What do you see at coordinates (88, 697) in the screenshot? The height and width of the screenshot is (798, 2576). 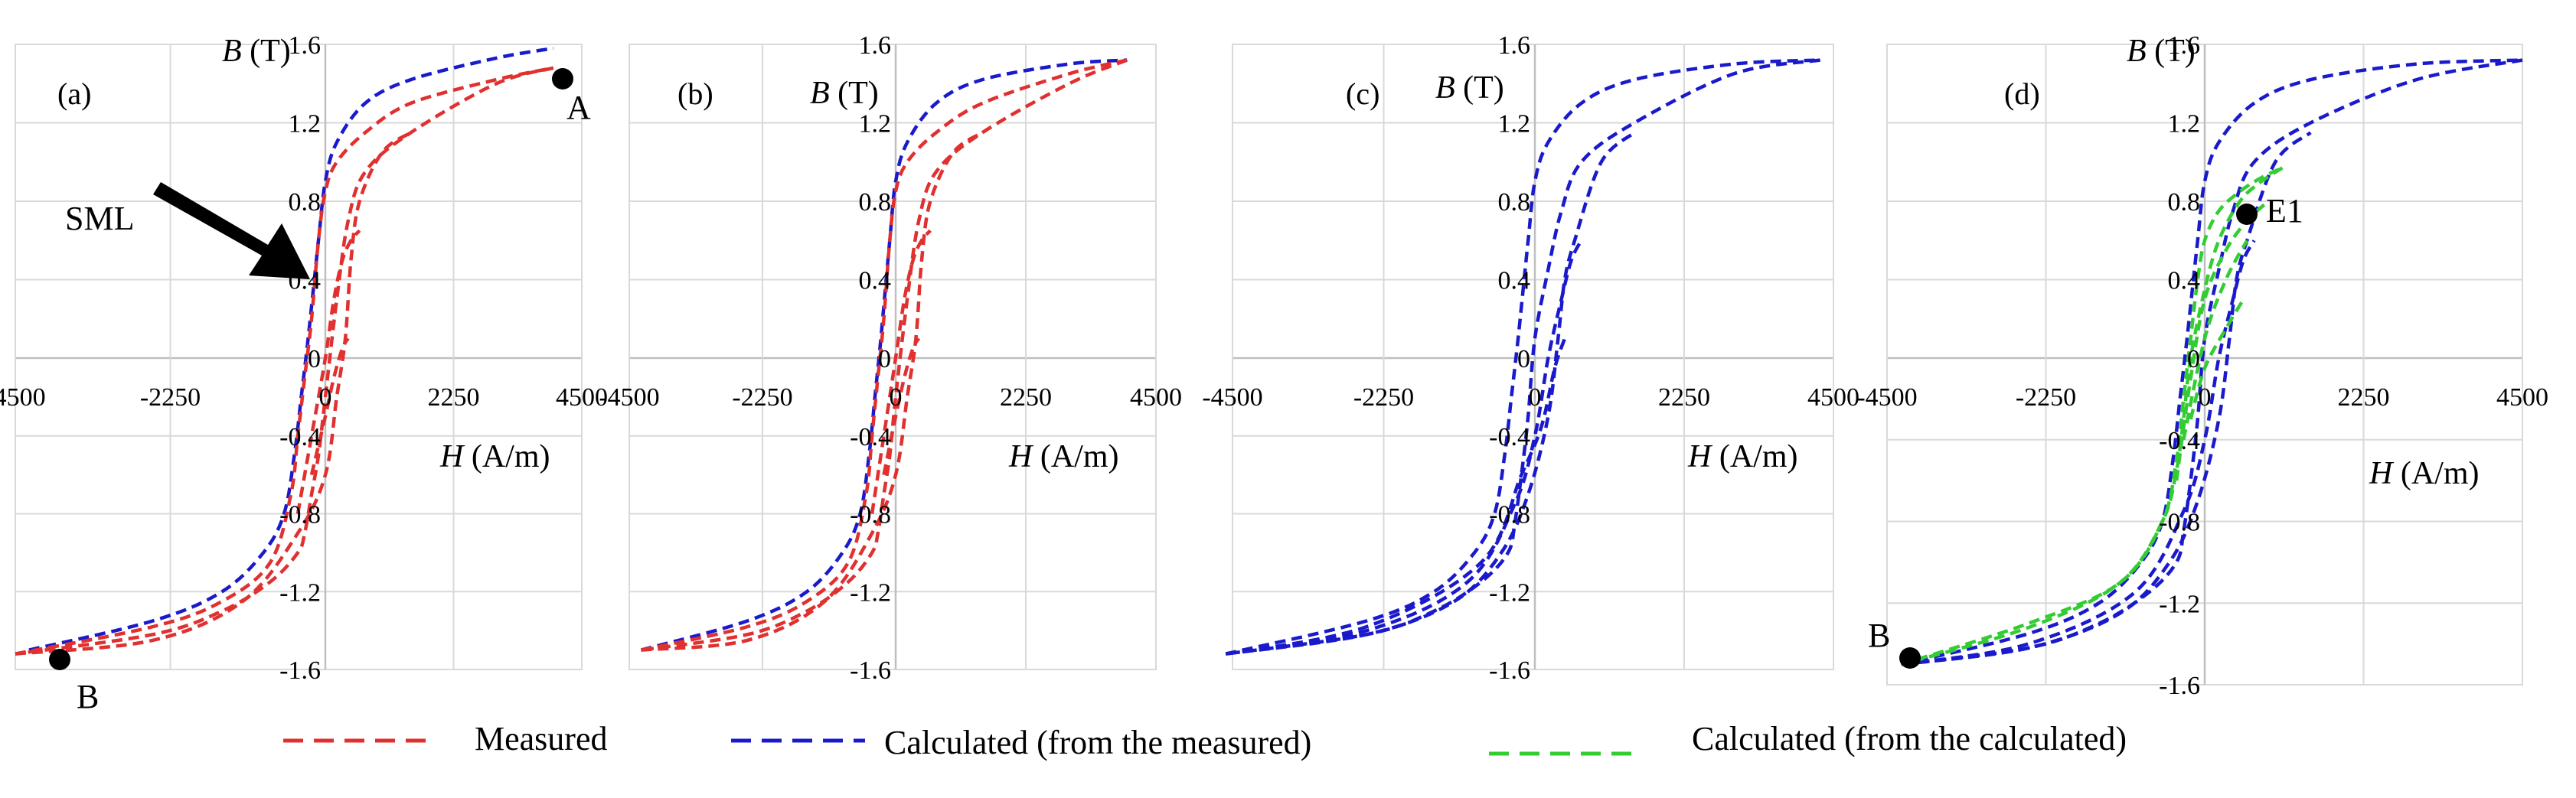 I see `point-b-label: B` at bounding box center [88, 697].